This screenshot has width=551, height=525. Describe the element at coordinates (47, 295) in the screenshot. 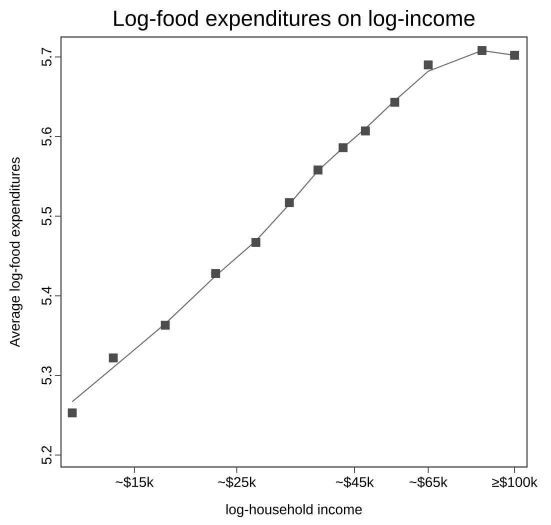

I see `y-tick-label: 5.4` at that location.